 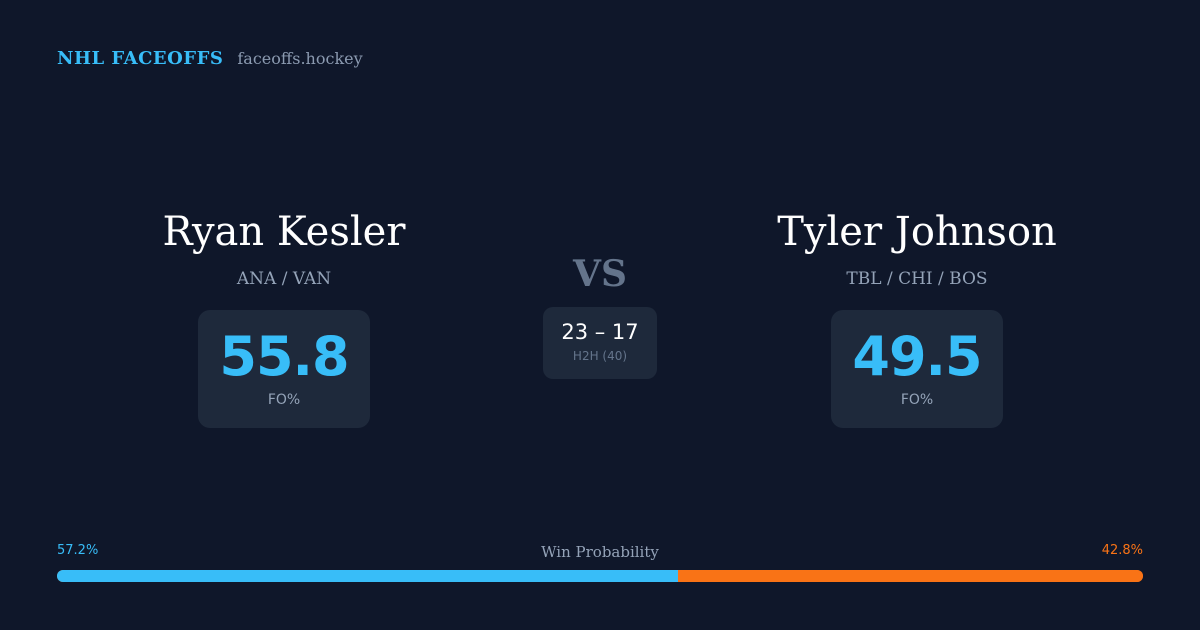 I want to click on win-probability-bar, so click(x=600, y=576).